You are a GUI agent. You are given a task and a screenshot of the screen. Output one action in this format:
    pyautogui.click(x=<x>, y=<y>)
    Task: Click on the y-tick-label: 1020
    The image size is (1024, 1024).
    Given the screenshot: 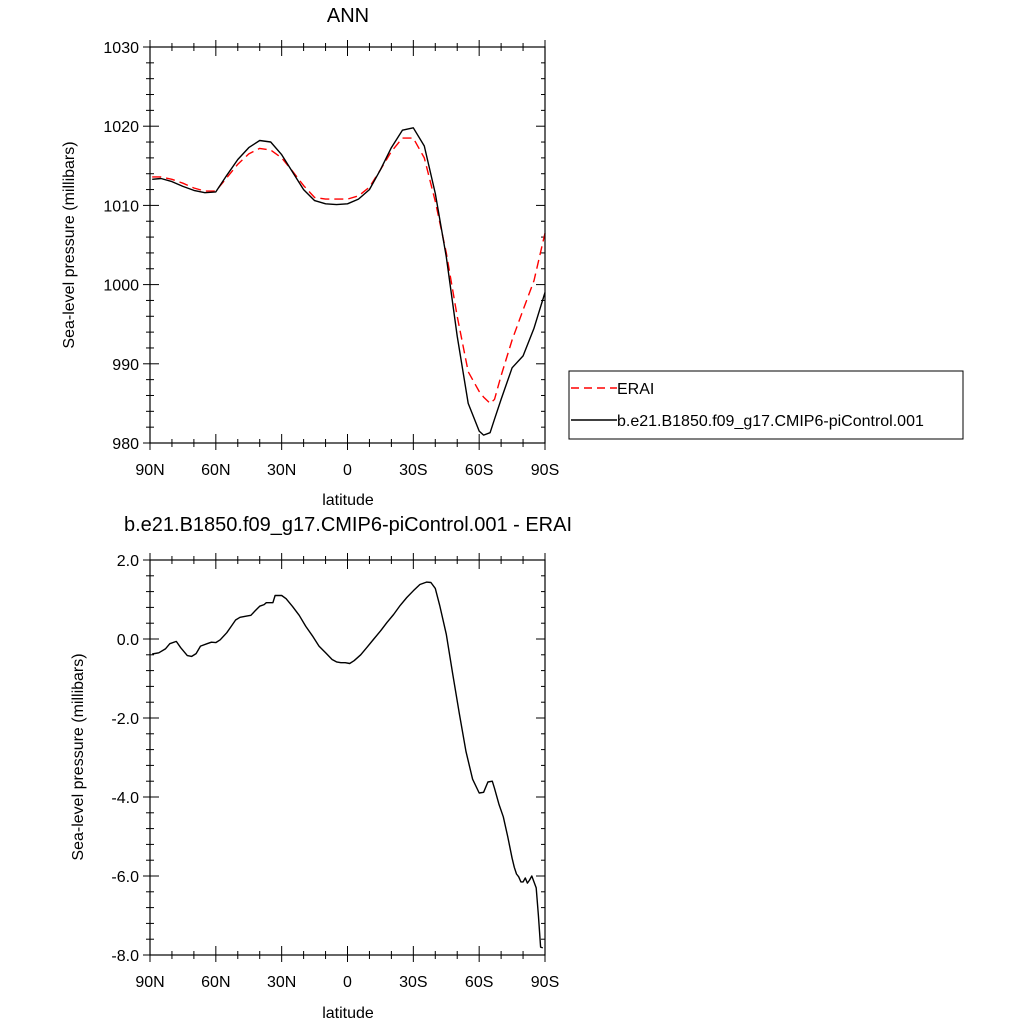 What is the action you would take?
    pyautogui.click(x=121, y=127)
    